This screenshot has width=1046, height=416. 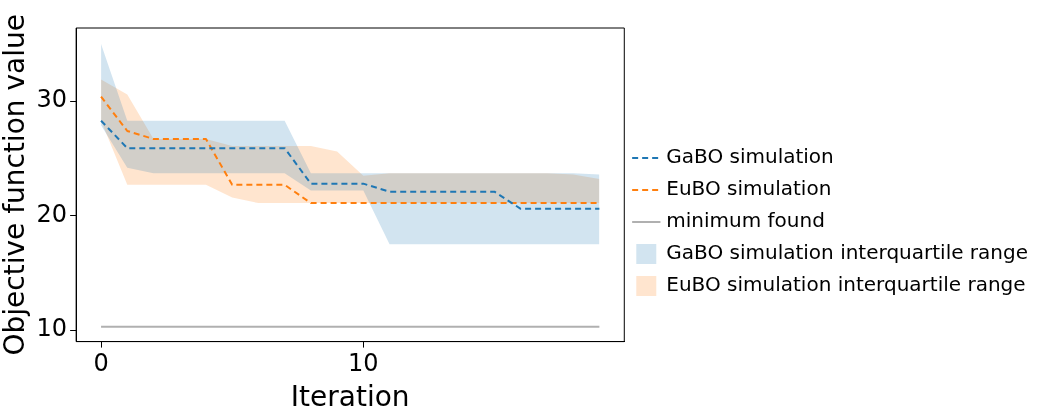 What do you see at coordinates (847, 252) in the screenshot?
I see `legend-label: GaBO simulation interquartile range` at bounding box center [847, 252].